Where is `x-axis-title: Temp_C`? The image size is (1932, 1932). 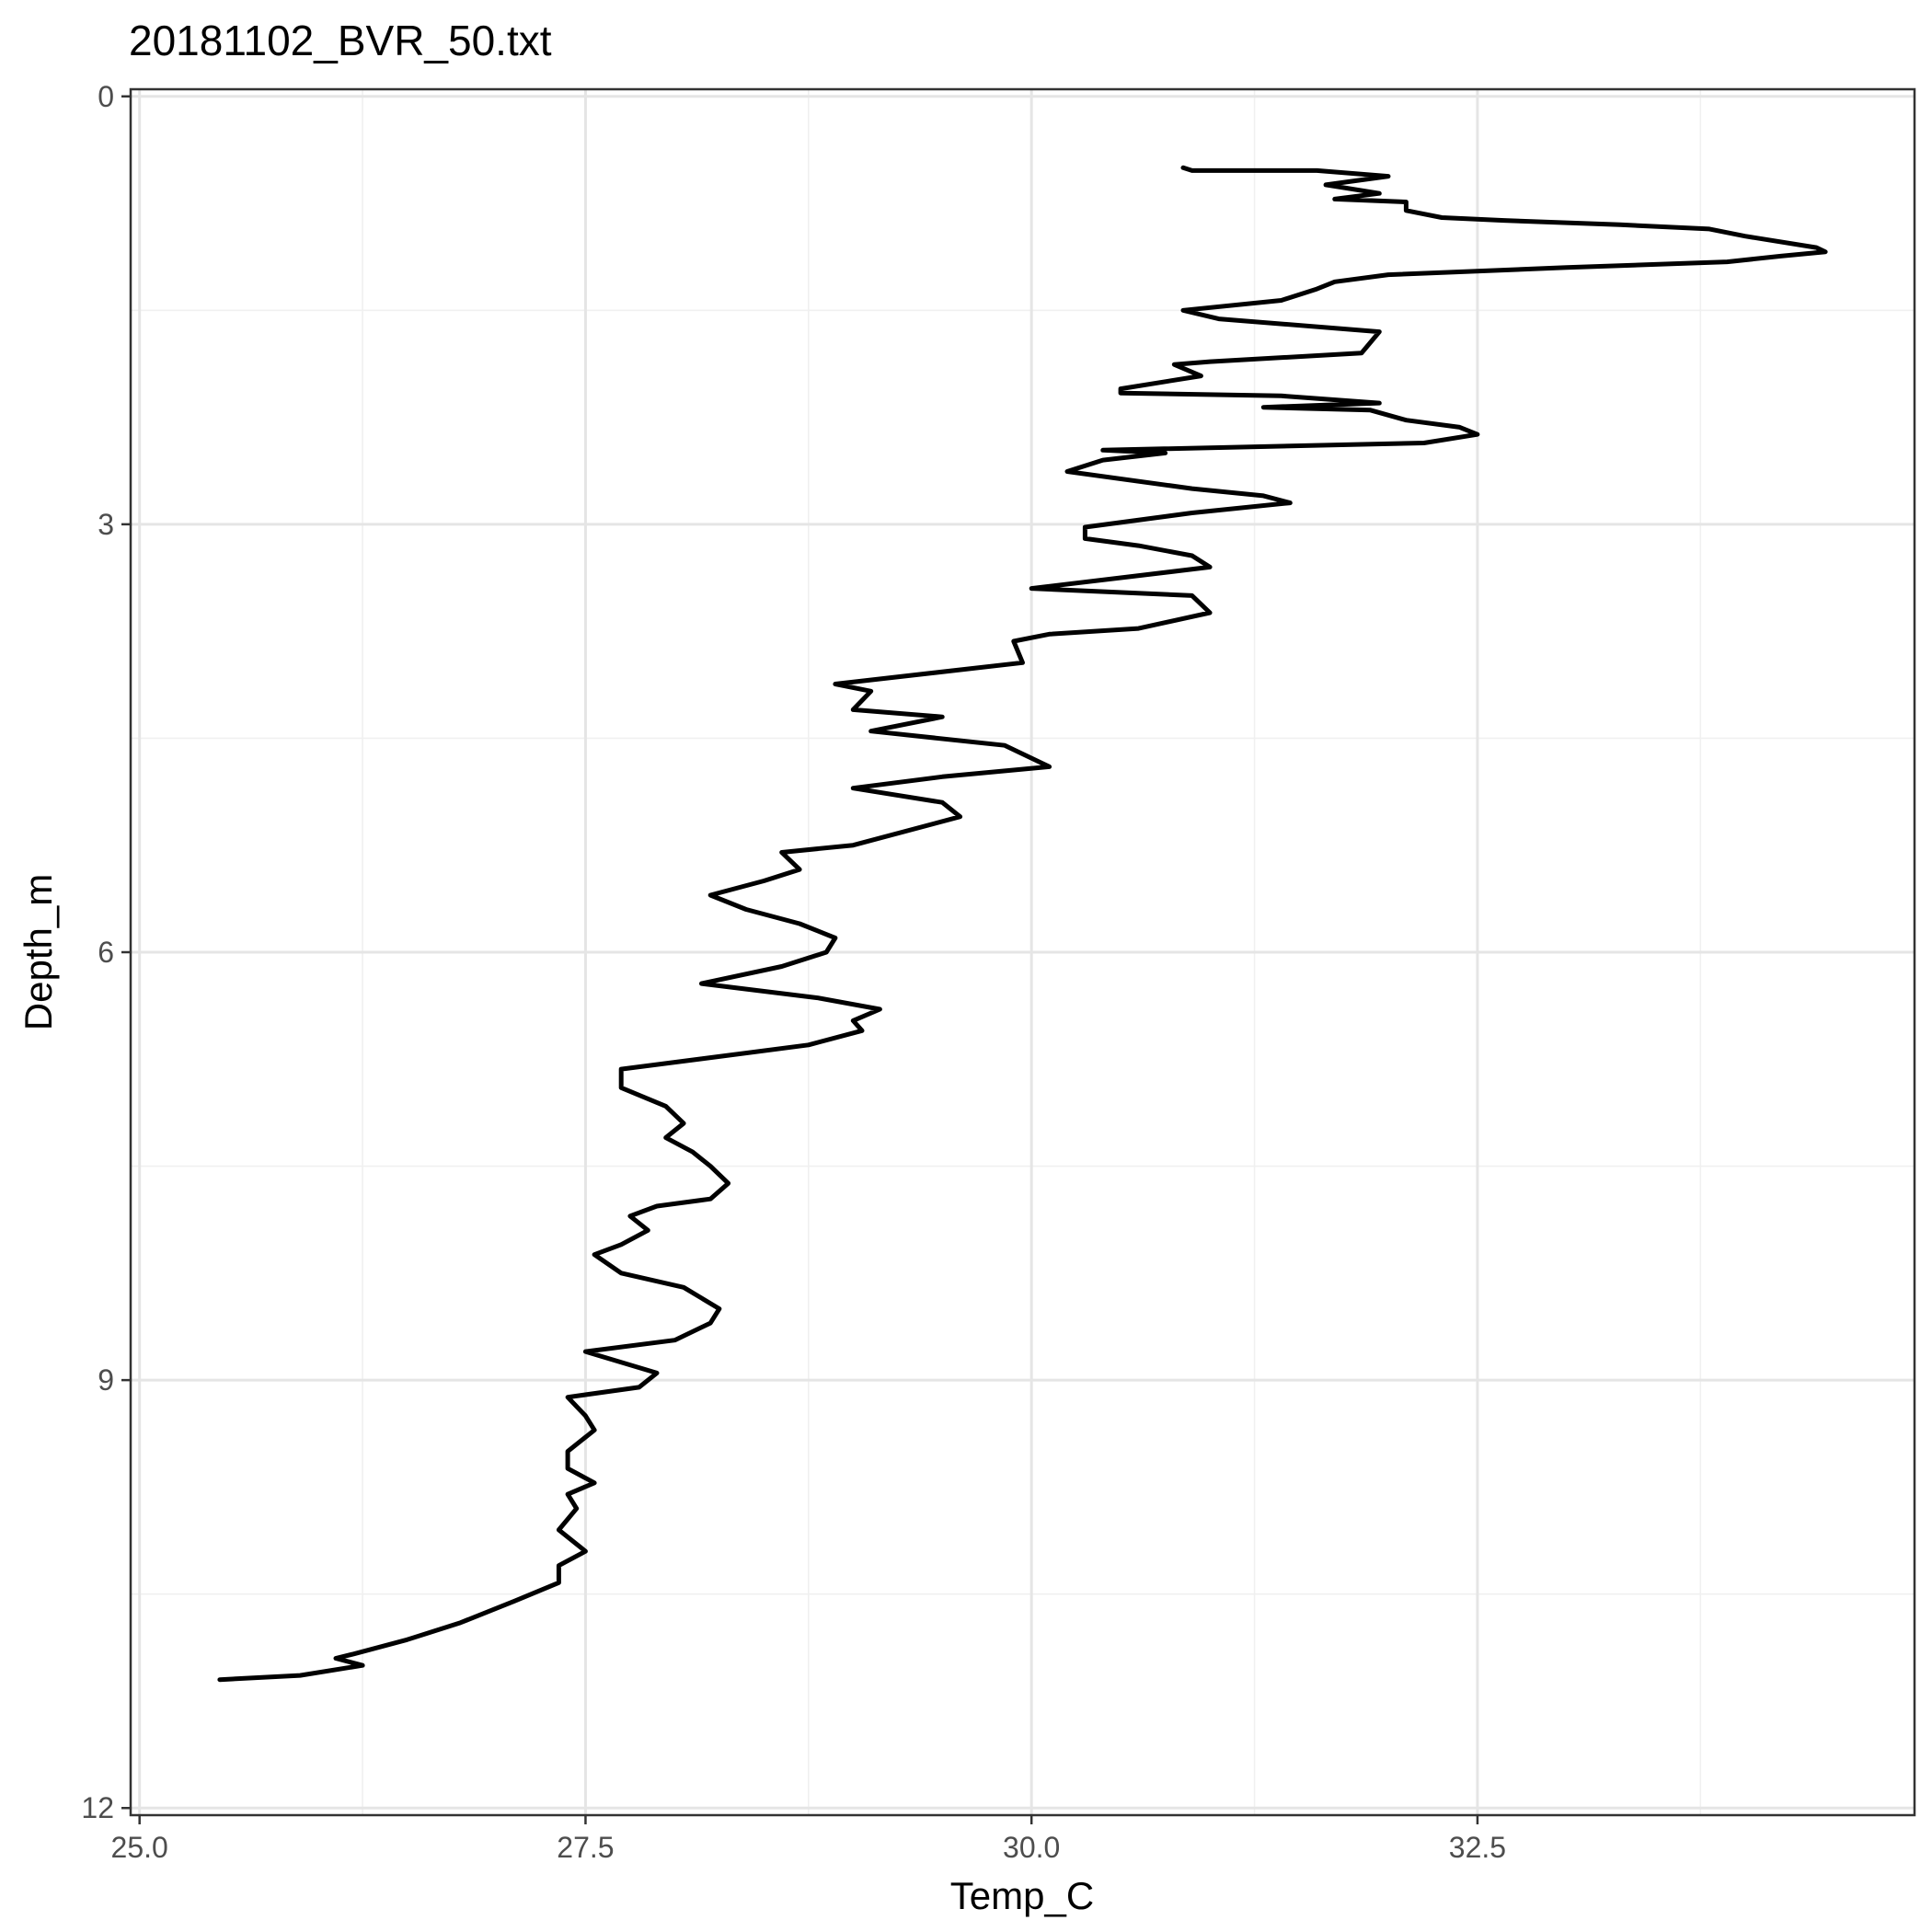
x-axis-title: Temp_C is located at coordinates (1022, 1895).